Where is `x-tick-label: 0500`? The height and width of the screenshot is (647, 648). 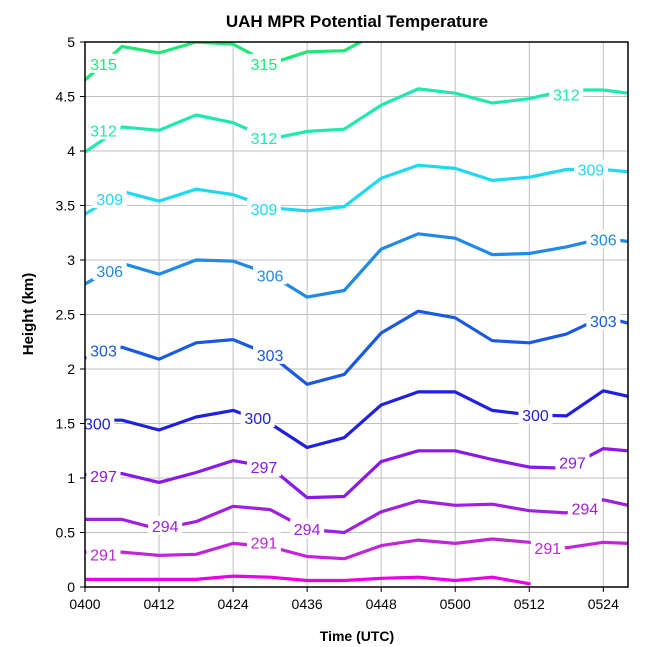 x-tick-label: 0500 is located at coordinates (455, 604).